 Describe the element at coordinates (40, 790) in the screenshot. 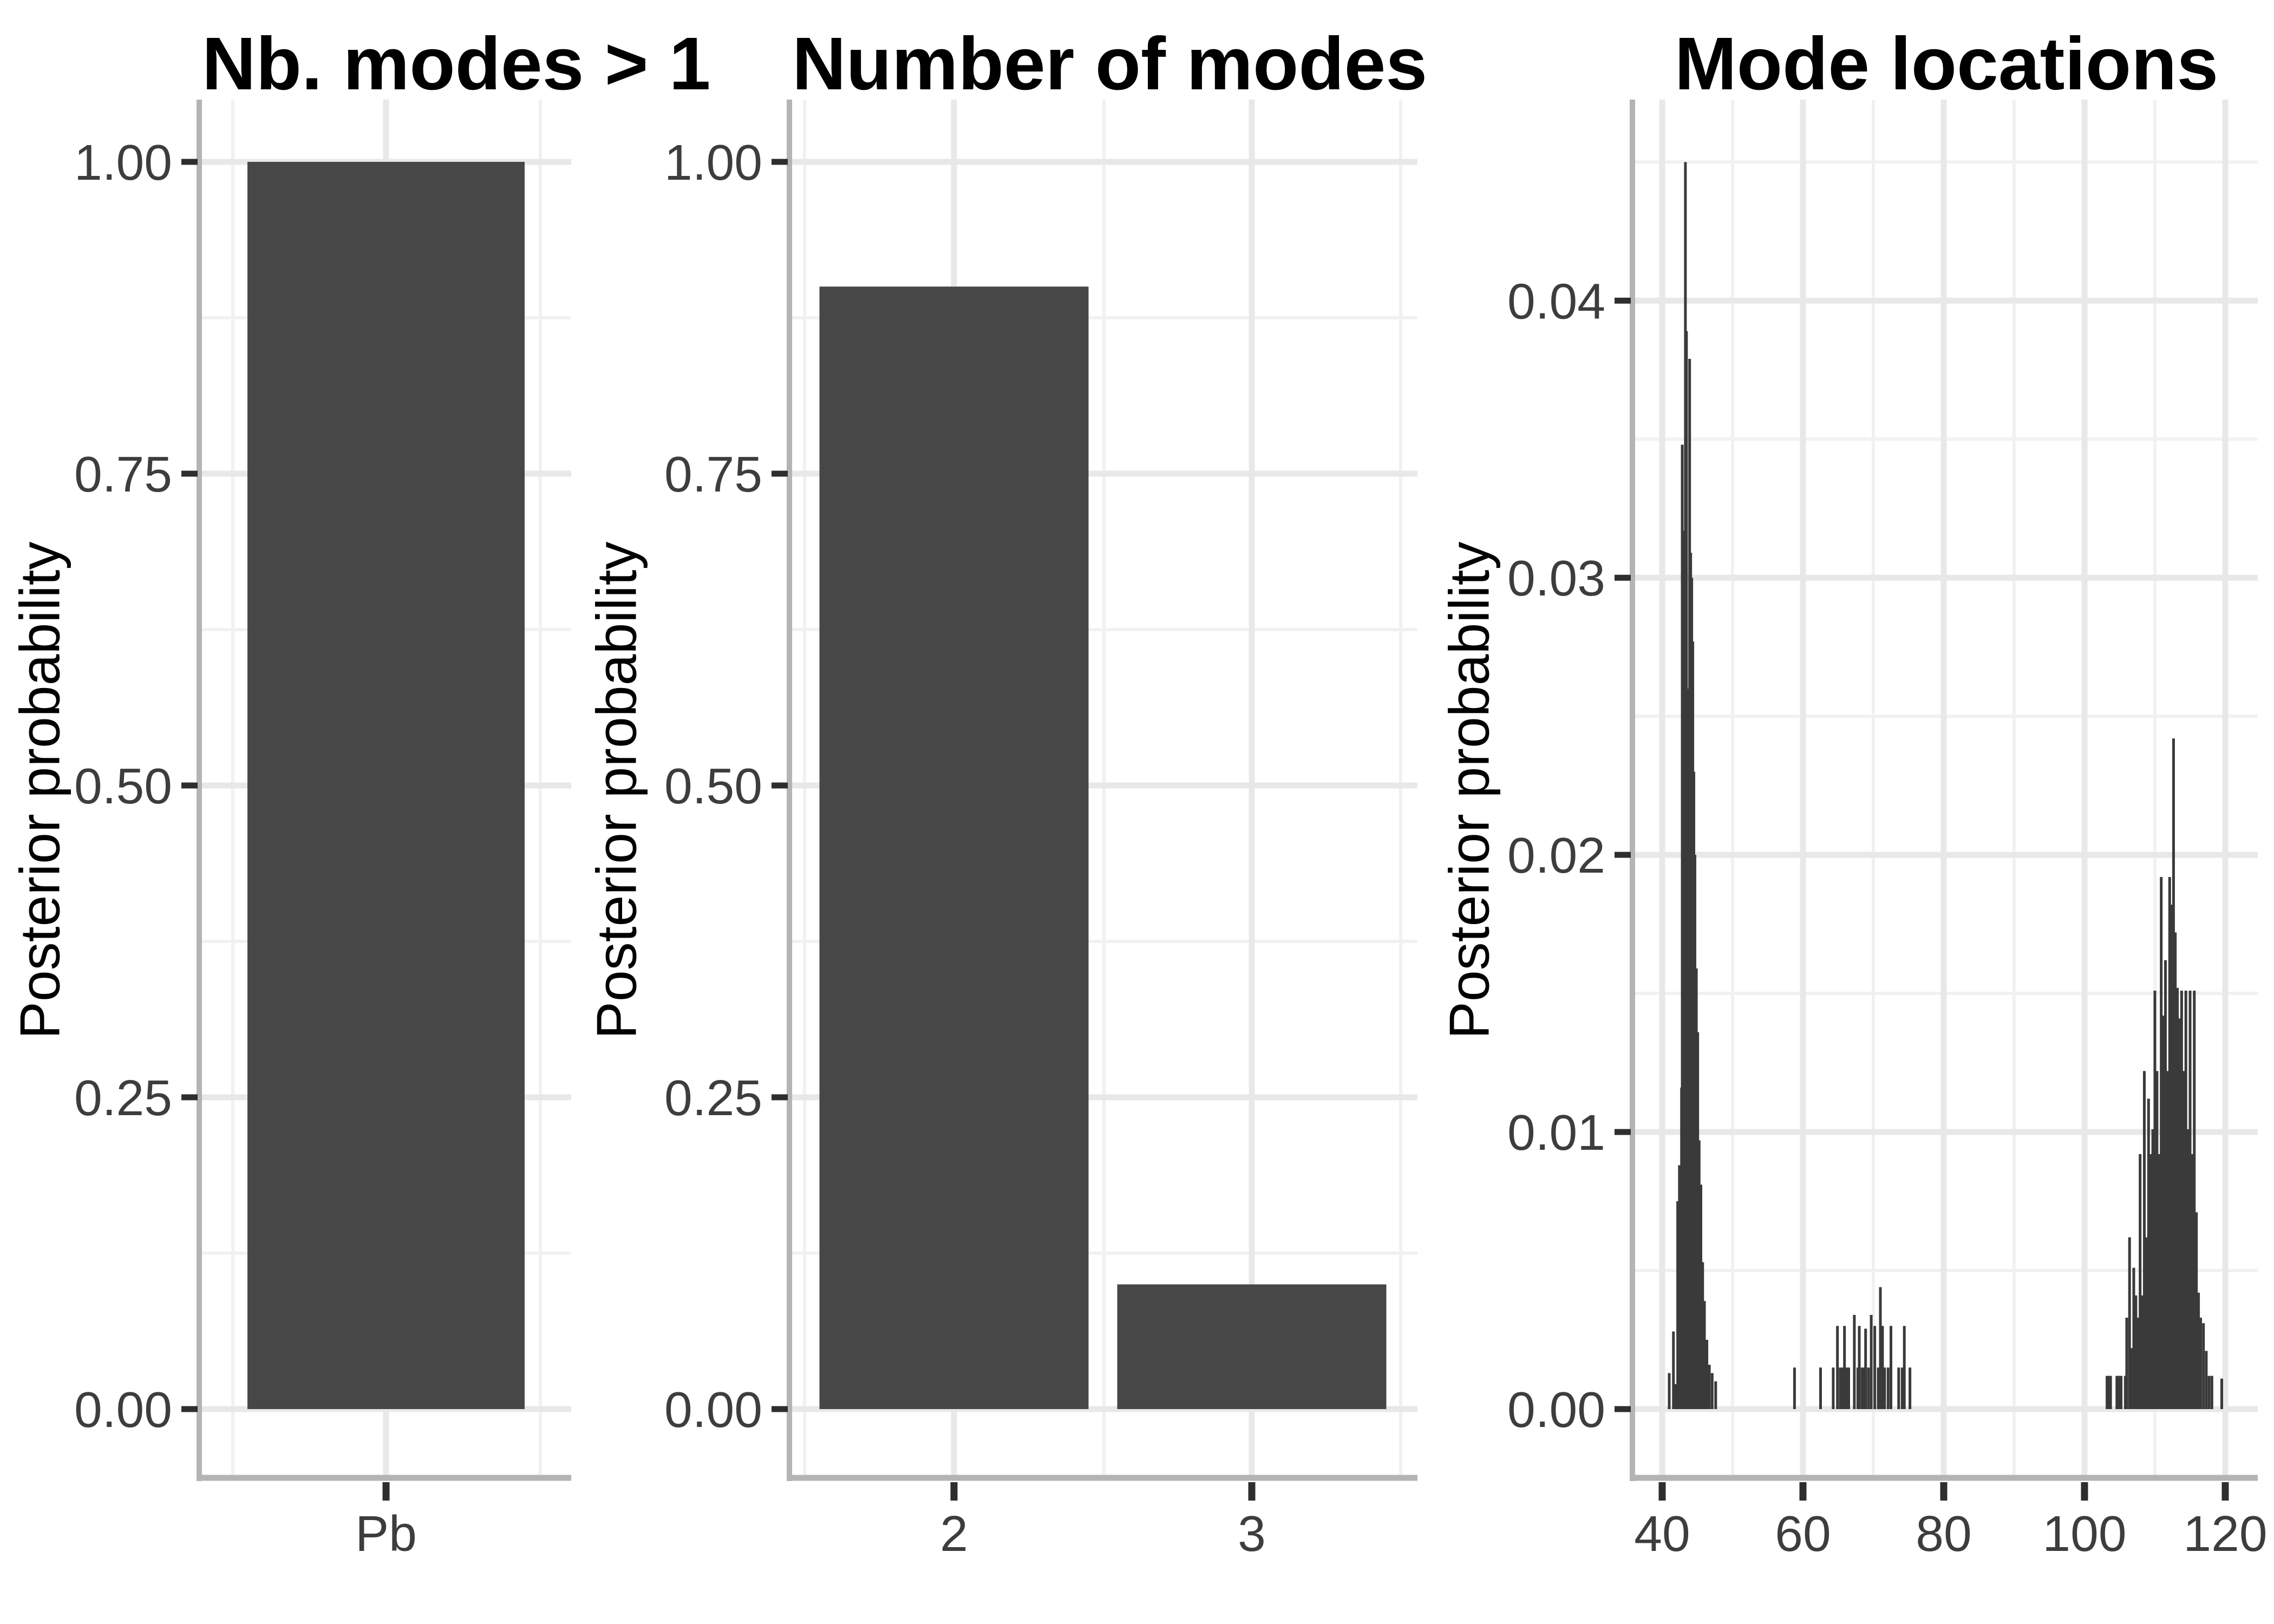

I see `y-axis-title-1: Posterior probability` at that location.